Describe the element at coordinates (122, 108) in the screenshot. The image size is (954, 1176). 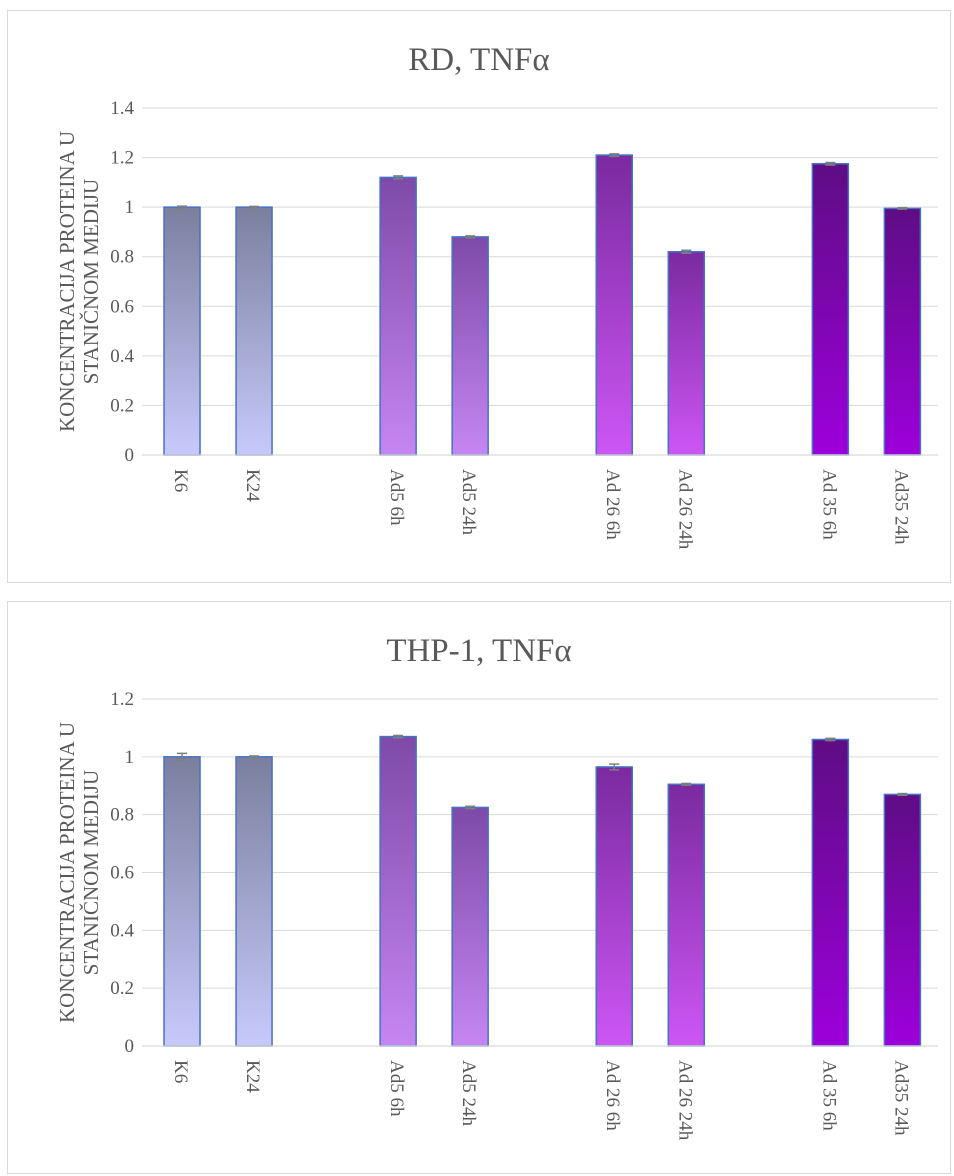
I see `y-tick-label: 1.4` at that location.